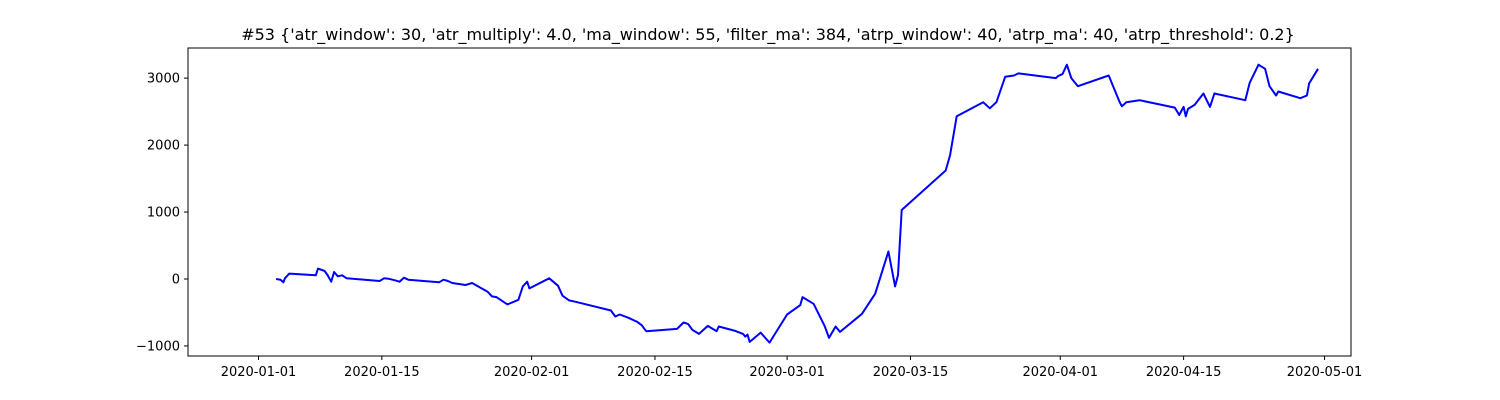  What do you see at coordinates (163, 79) in the screenshot?
I see `y-tick-label: 3000` at bounding box center [163, 79].